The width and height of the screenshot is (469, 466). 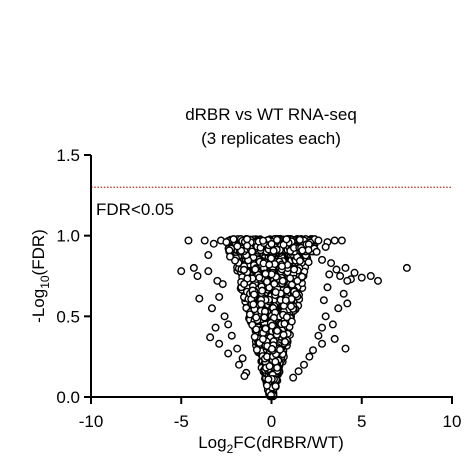 What do you see at coordinates (73, 276) in the screenshot?
I see `y-ticks: 0.0 0.5 1.0 1.5` at bounding box center [73, 276].